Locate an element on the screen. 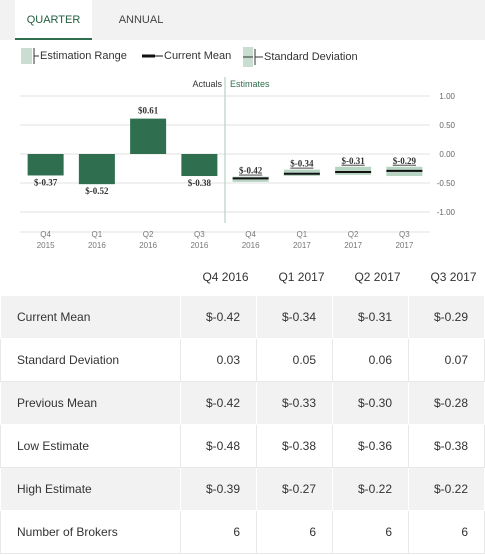 This screenshot has width=485, height=555. y-tick-label: 0.00 is located at coordinates (447, 154).